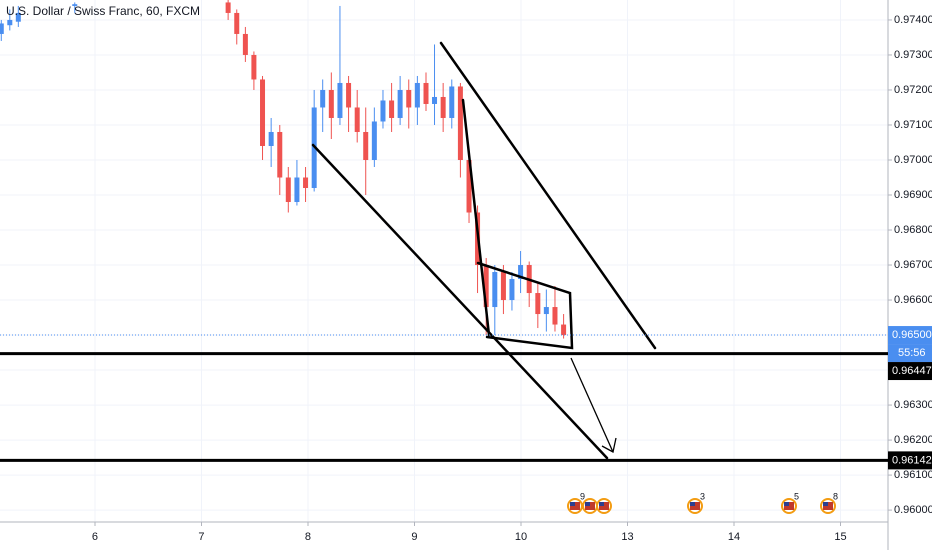 This screenshot has width=932, height=550. I want to click on event-count: 9, so click(582, 496).